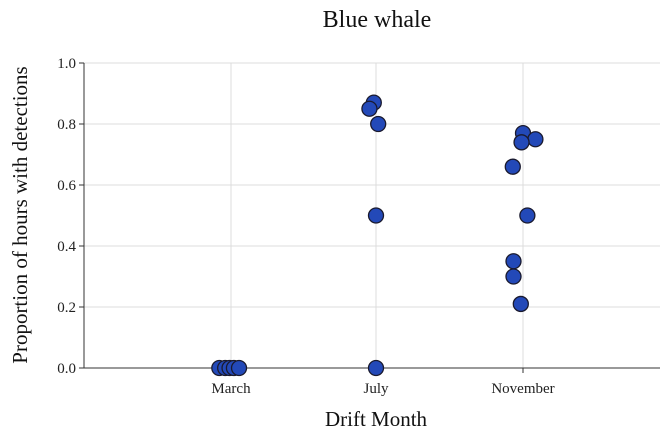 The width and height of the screenshot is (662, 431). What do you see at coordinates (377, 20) in the screenshot?
I see `chart-title: Blue whale` at bounding box center [377, 20].